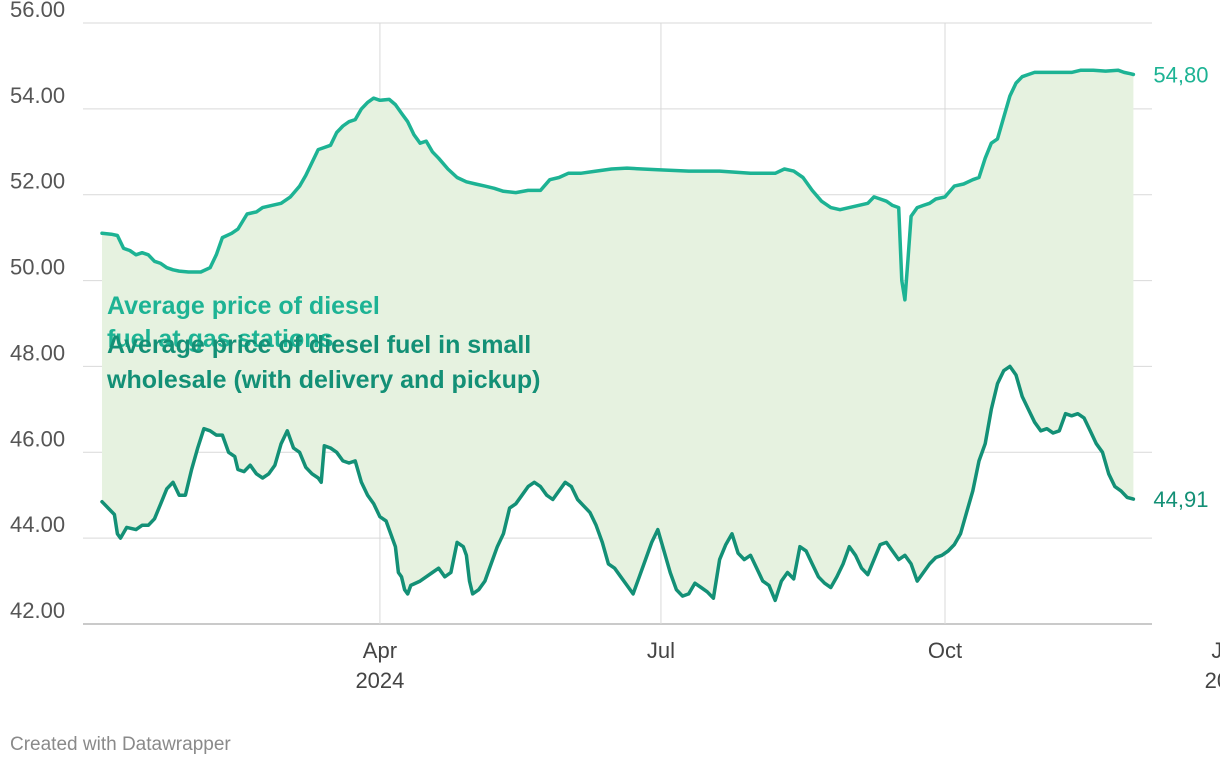 The width and height of the screenshot is (1220, 770). I want to click on gas-station-series-label: Average price of diesel, so click(243, 306).